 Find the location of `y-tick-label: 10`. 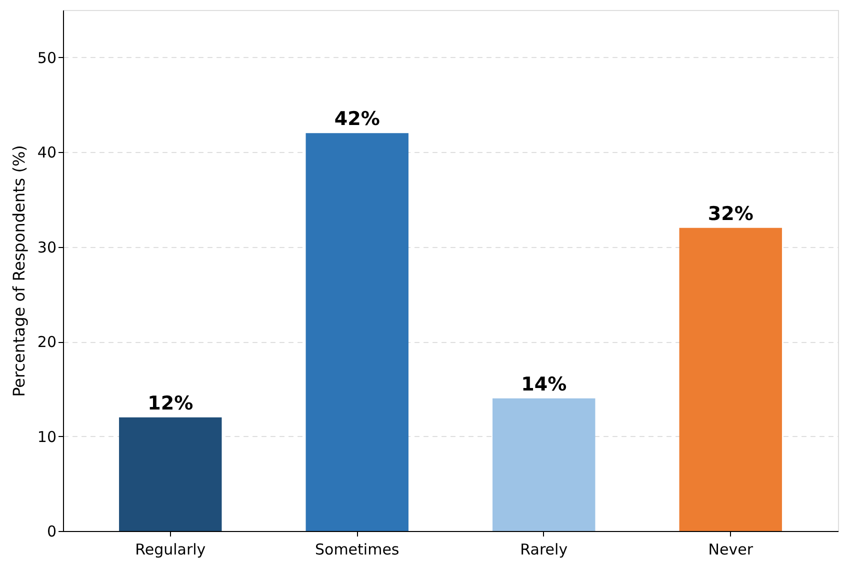

y-tick-label: 10 is located at coordinates (46, 437).